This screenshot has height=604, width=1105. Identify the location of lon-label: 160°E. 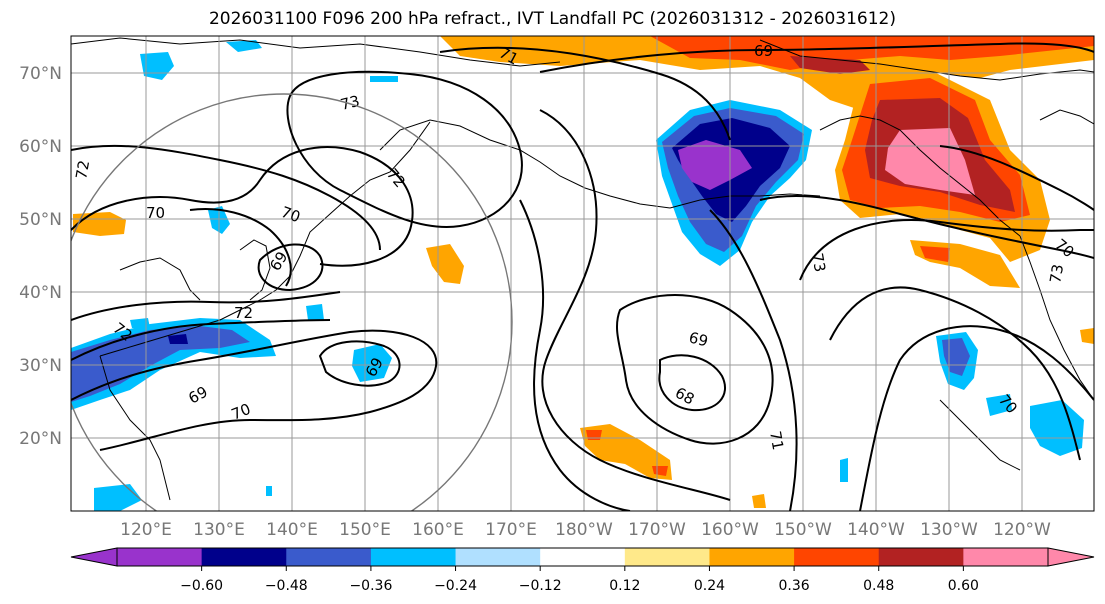
(438, 530).